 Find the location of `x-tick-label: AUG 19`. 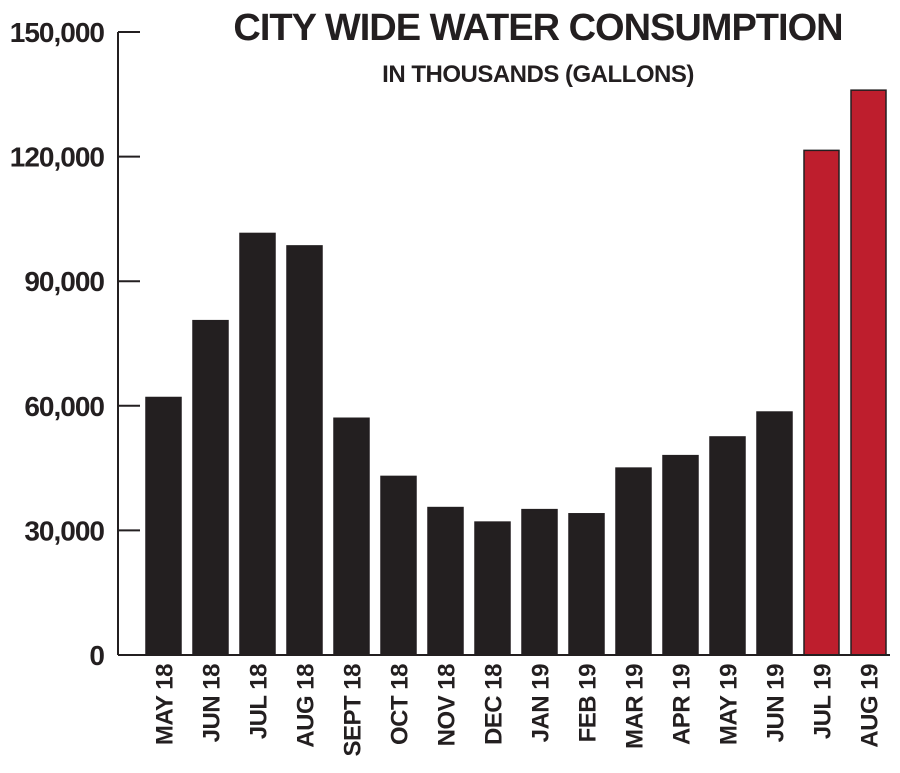

x-tick-label: AUG 19 is located at coordinates (870, 706).